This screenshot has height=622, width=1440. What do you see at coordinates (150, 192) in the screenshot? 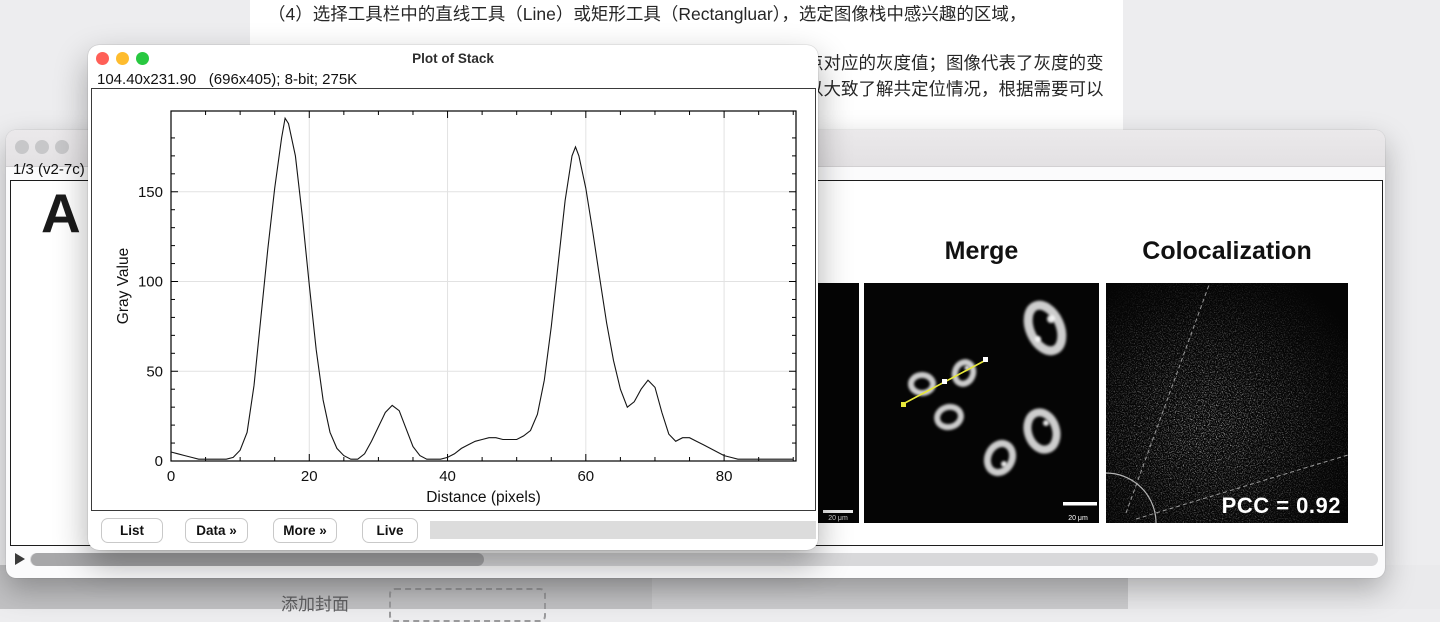
I see `svg-text: 150` at bounding box center [150, 192].